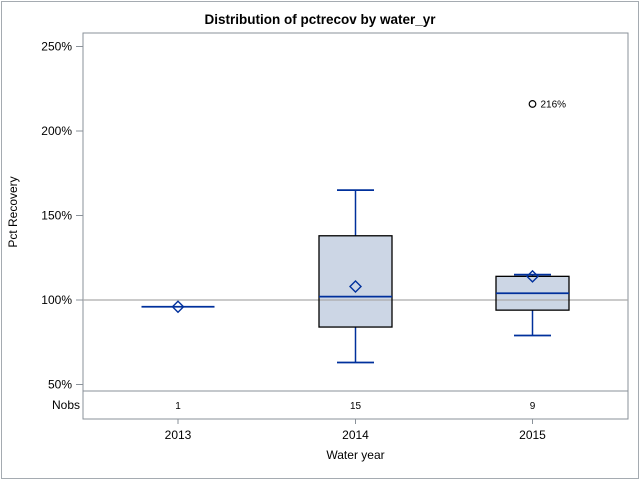 The image size is (640, 485). What do you see at coordinates (56, 216) in the screenshot?
I see `y-tick-label-150: 150%` at bounding box center [56, 216].